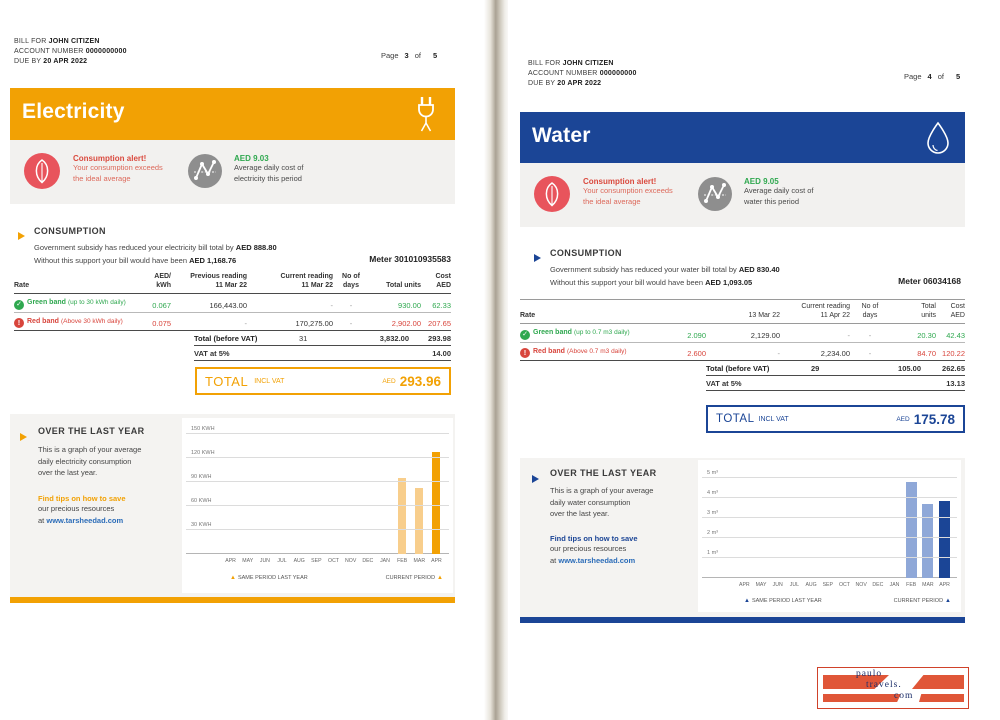 Image resolution: width=1000 pixels, height=720 pixels. Describe the element at coordinates (201, 501) in the screenshot. I see `chart-y-label: 60 KWH` at that location.